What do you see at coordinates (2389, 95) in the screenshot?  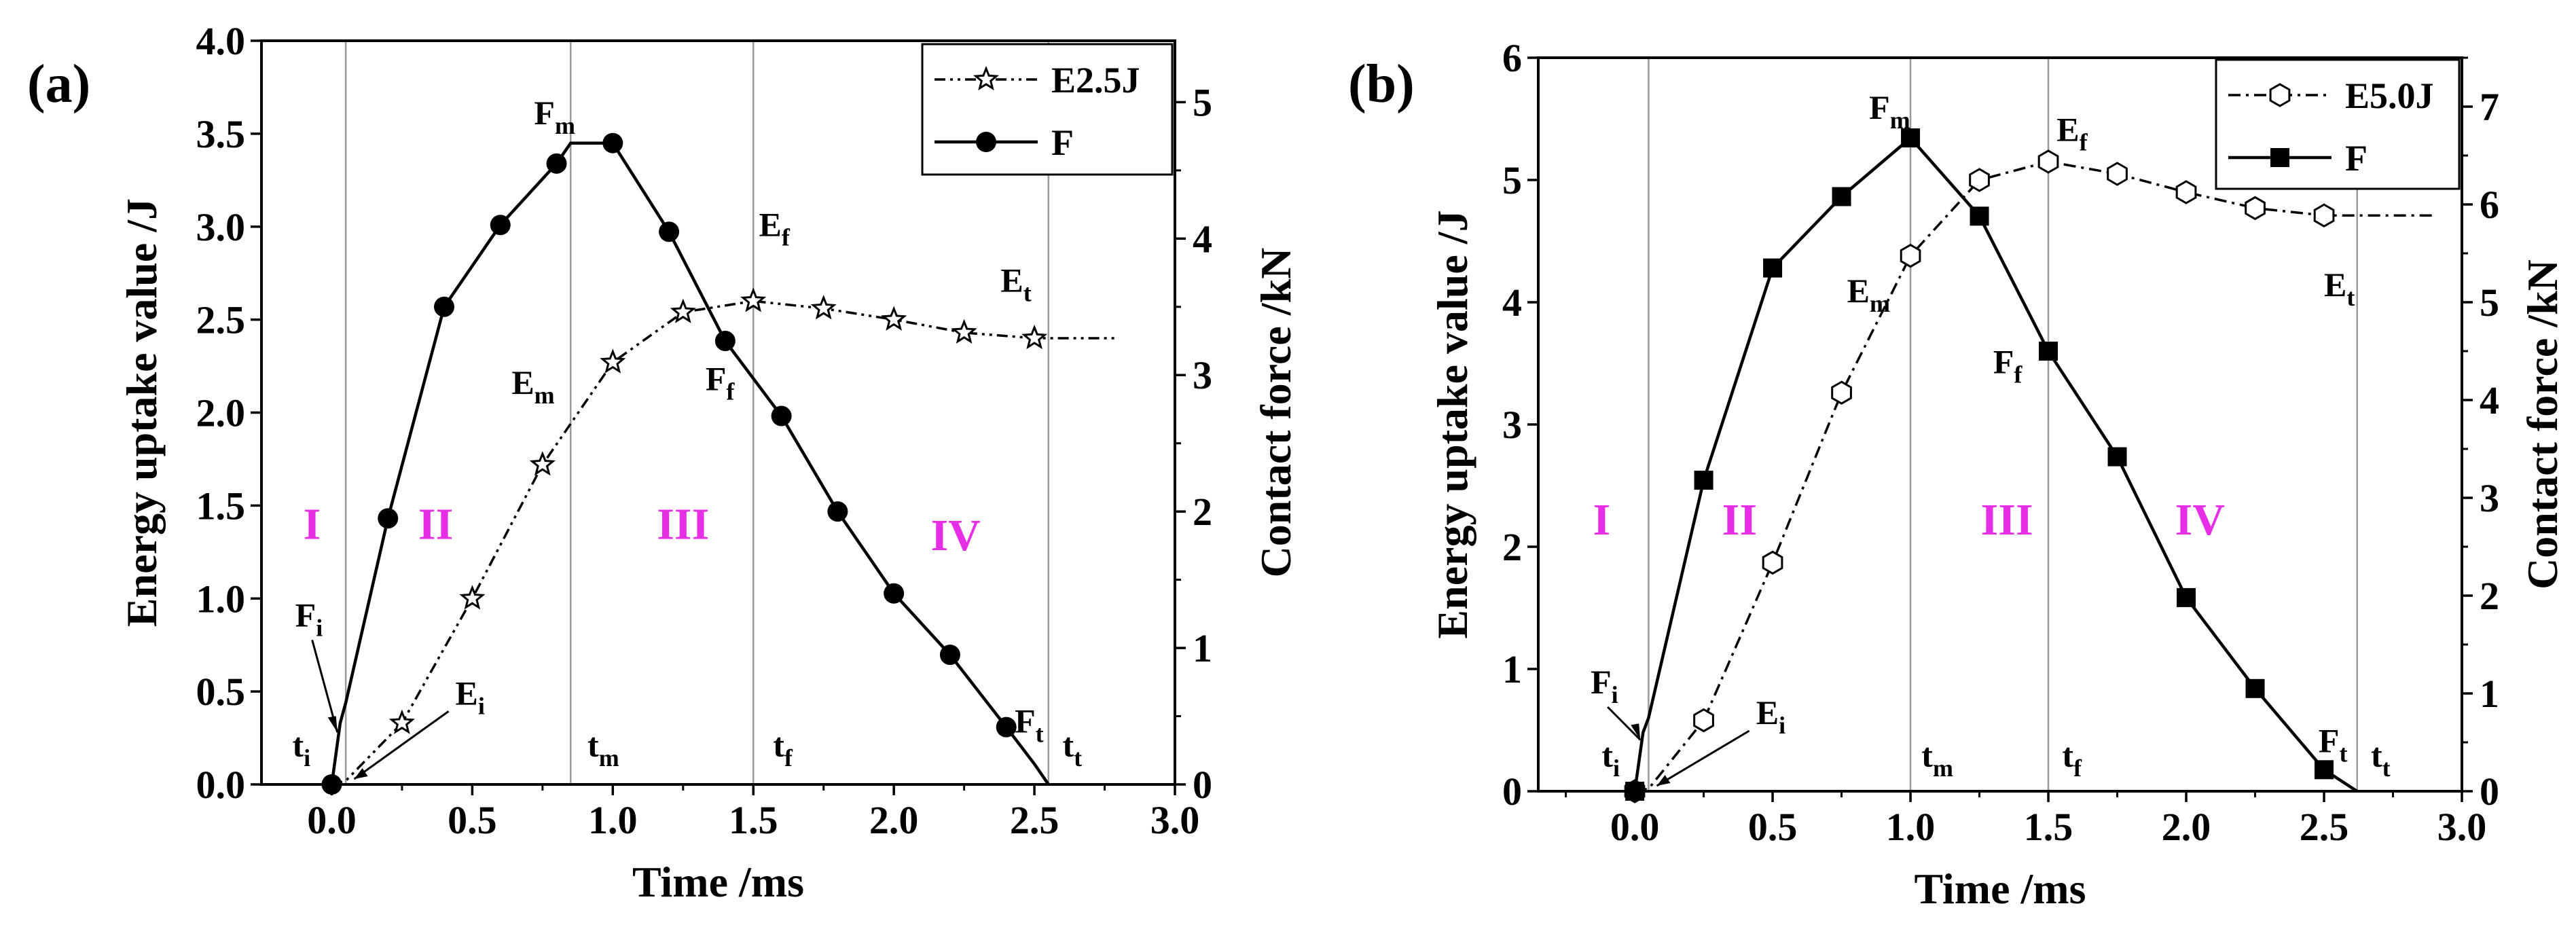 I see `legend-label: E5.0J` at bounding box center [2389, 95].